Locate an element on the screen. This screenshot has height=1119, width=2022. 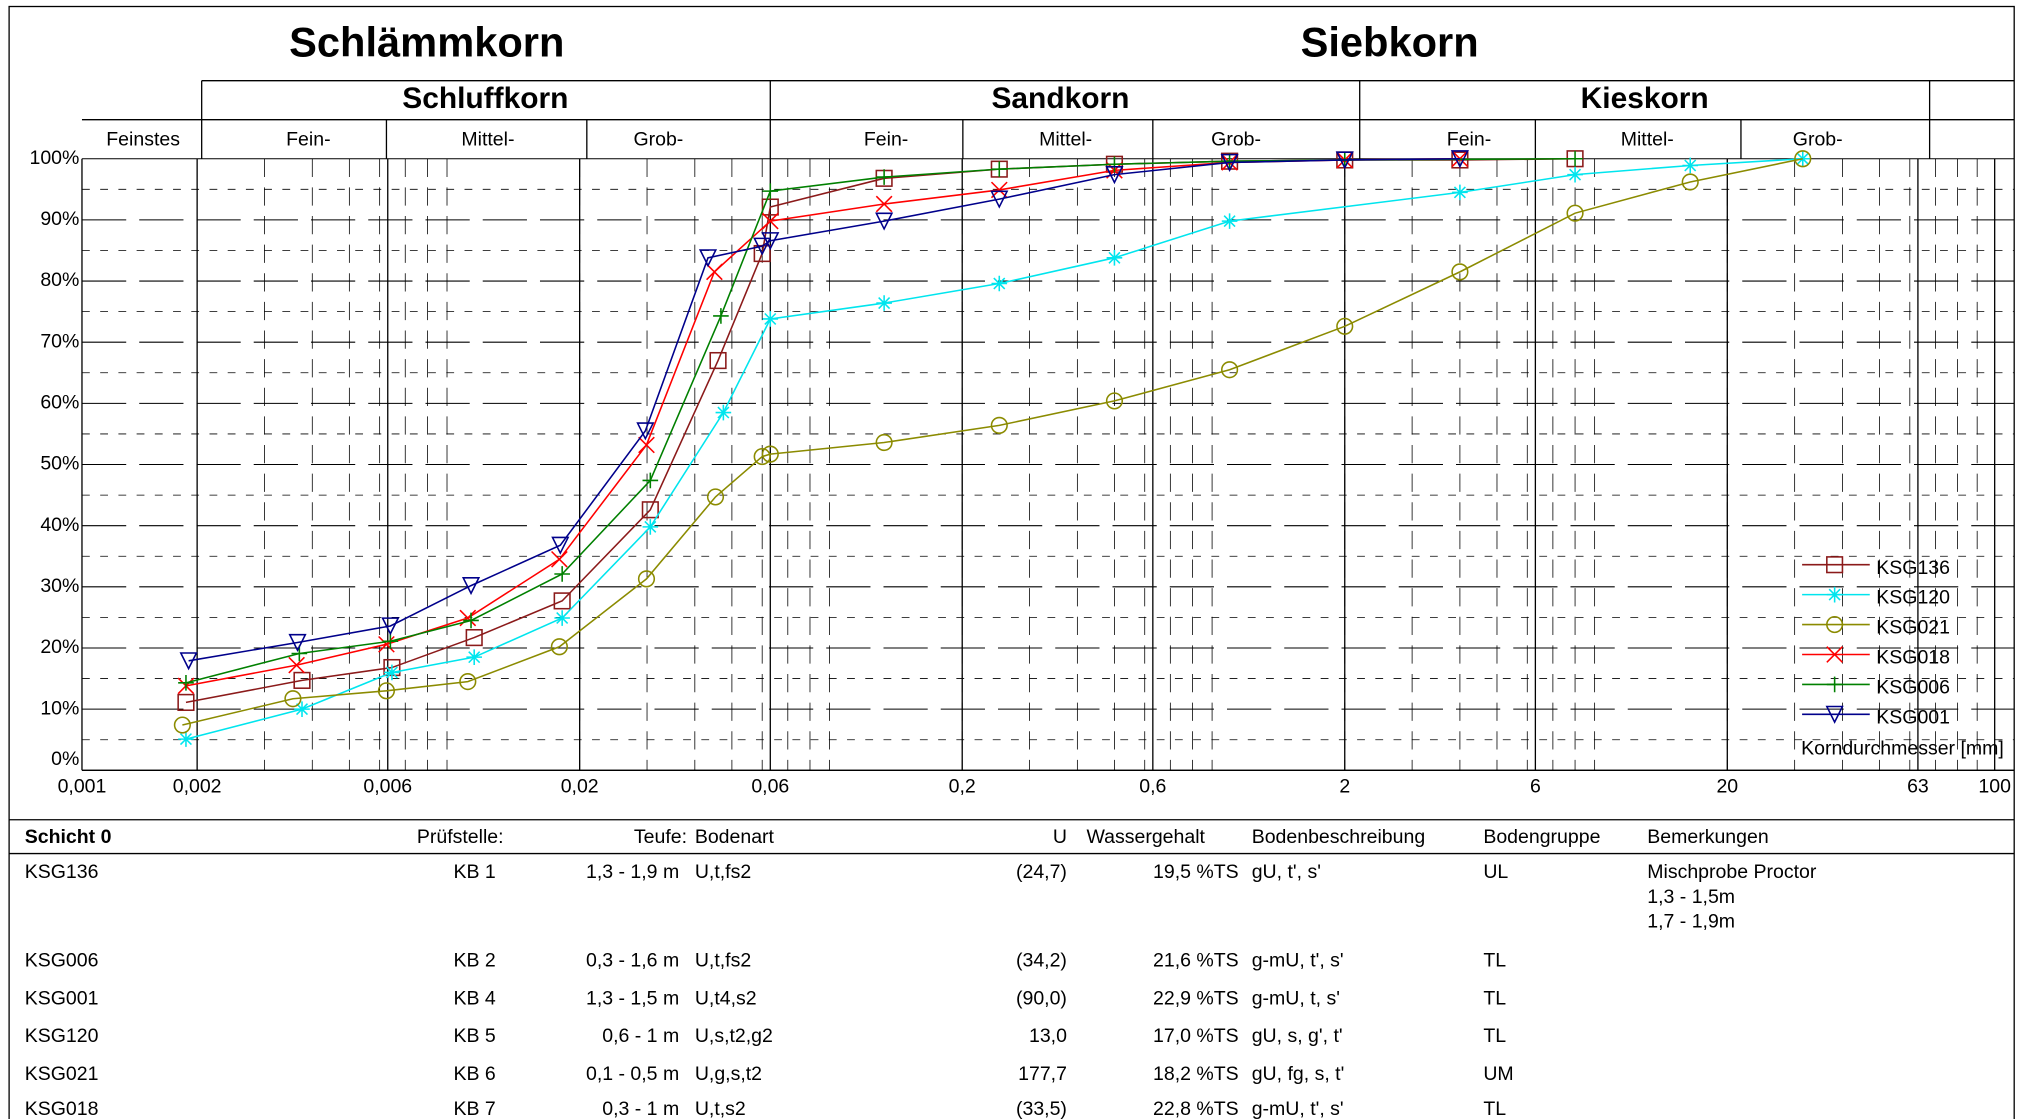
column-header: Bodengruppe is located at coordinates (1541, 837).